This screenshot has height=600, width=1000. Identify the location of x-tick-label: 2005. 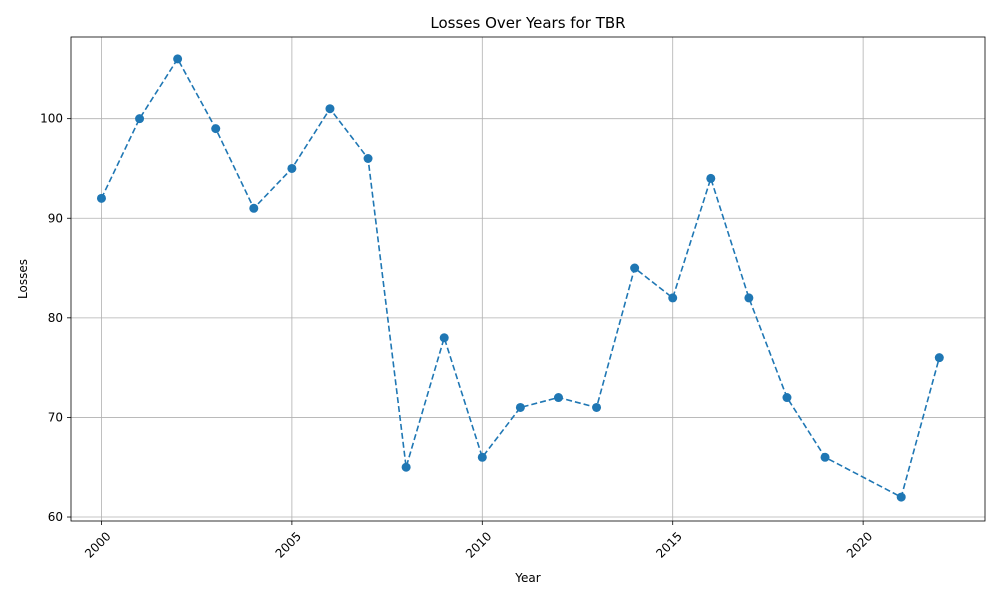
(288, 544).